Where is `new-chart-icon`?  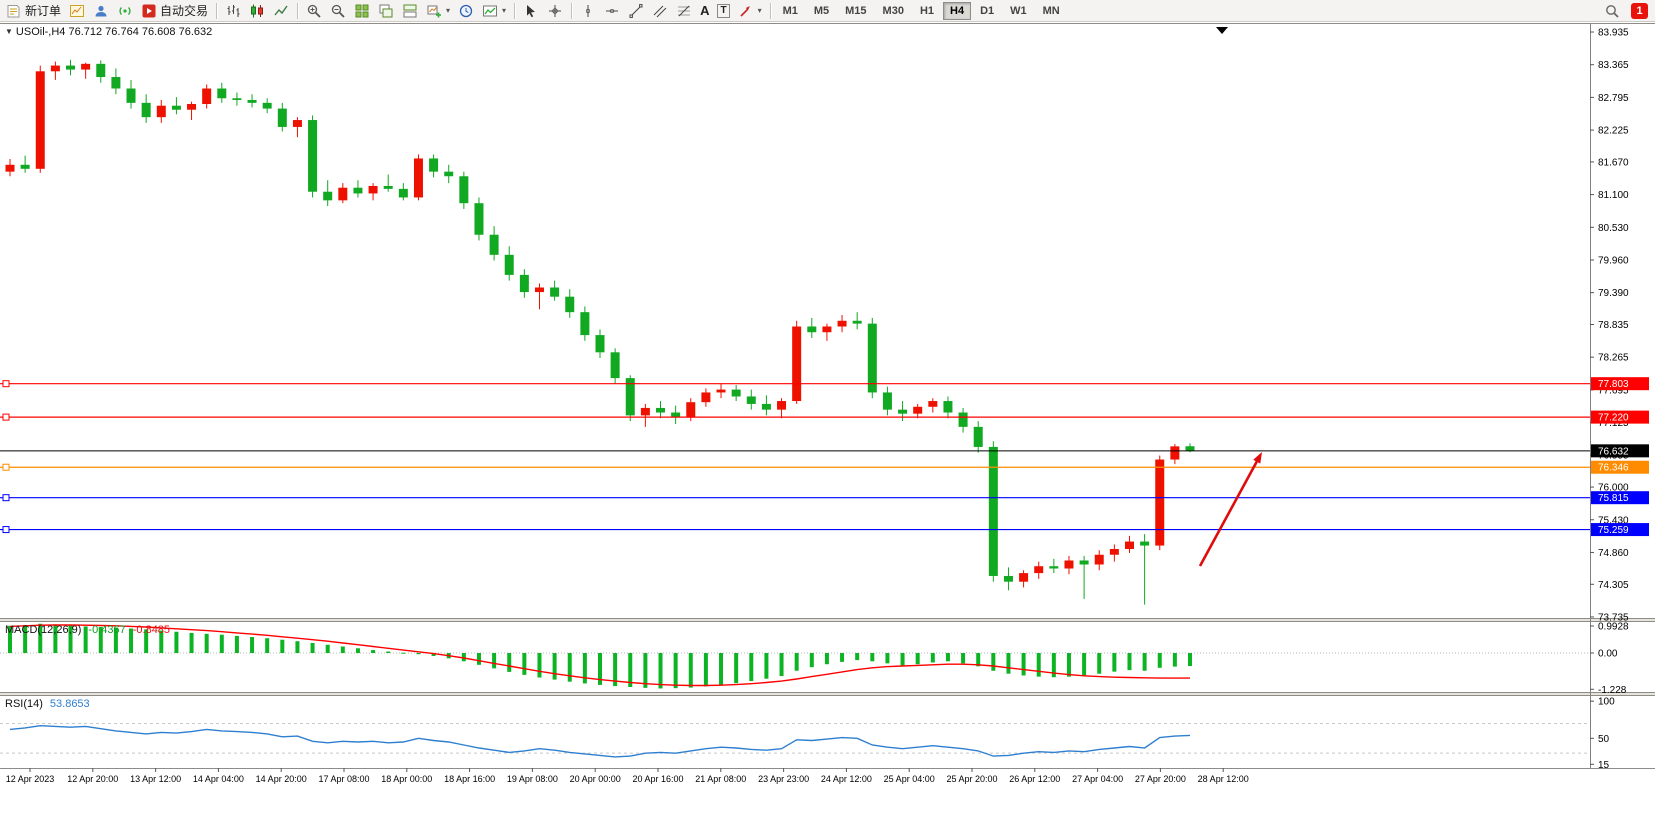 new-chart-icon is located at coordinates (434, 11).